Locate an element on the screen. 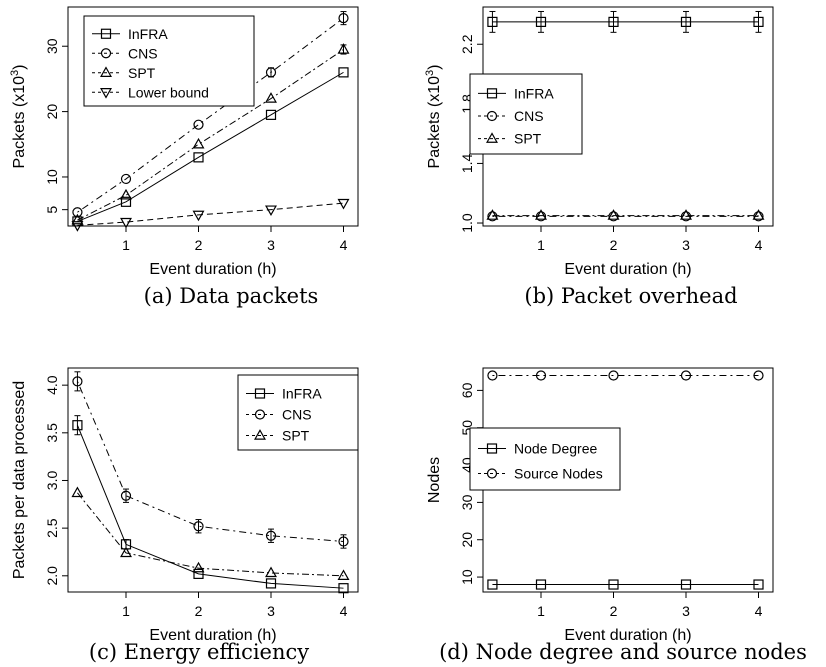 The height and width of the screenshot is (667, 826). y-axis-label-text: Packets per data processed is located at coordinates (19, 480).